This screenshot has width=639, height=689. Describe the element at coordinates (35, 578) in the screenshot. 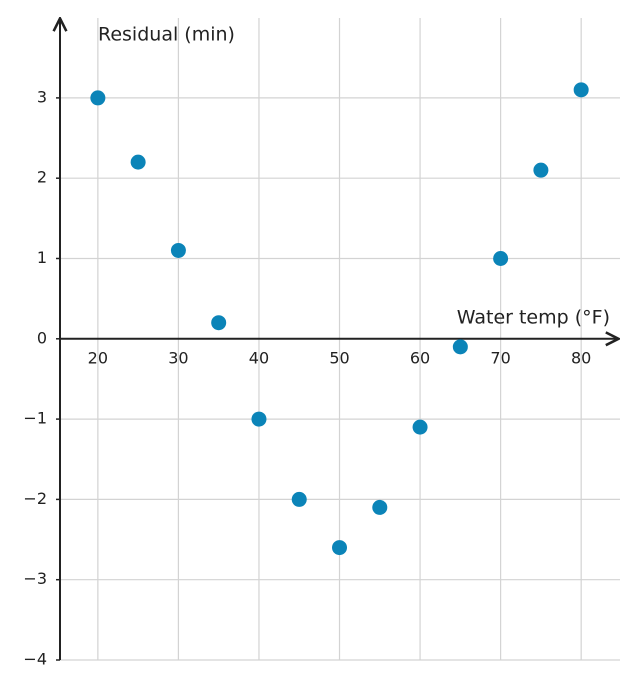

I see `y-tick-label: −3` at that location.